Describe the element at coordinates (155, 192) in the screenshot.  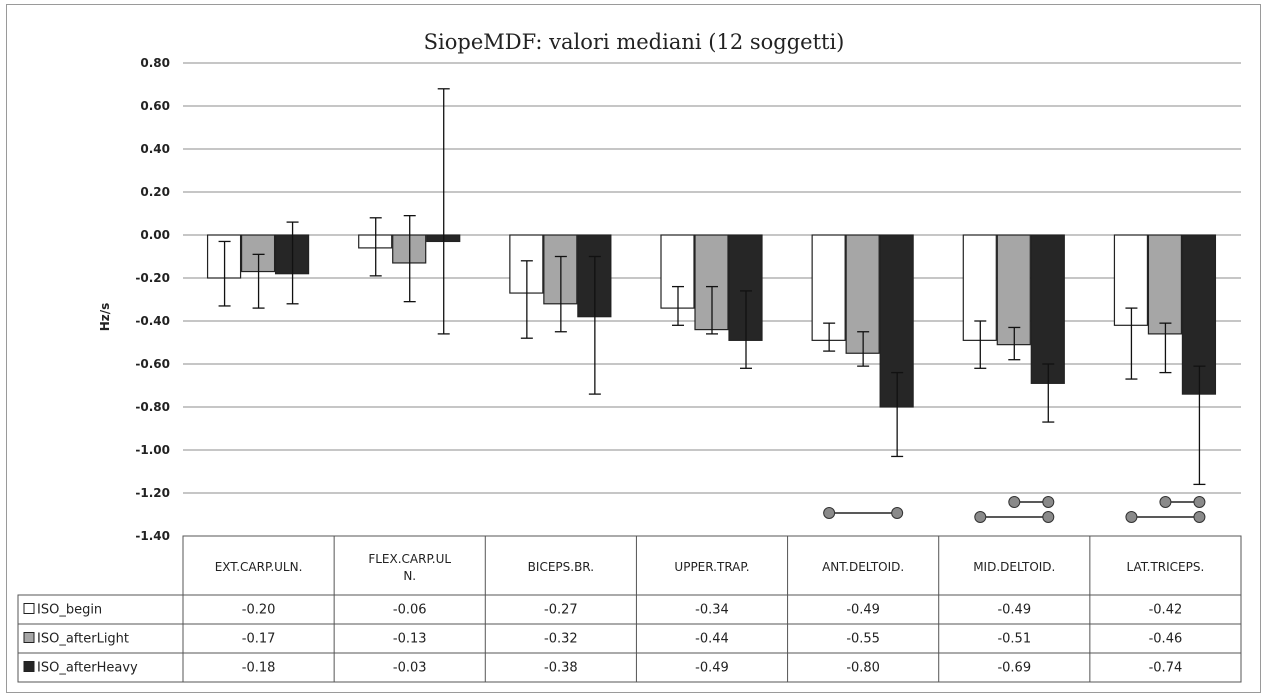
I see `y-tick-label: 0.20` at that location.